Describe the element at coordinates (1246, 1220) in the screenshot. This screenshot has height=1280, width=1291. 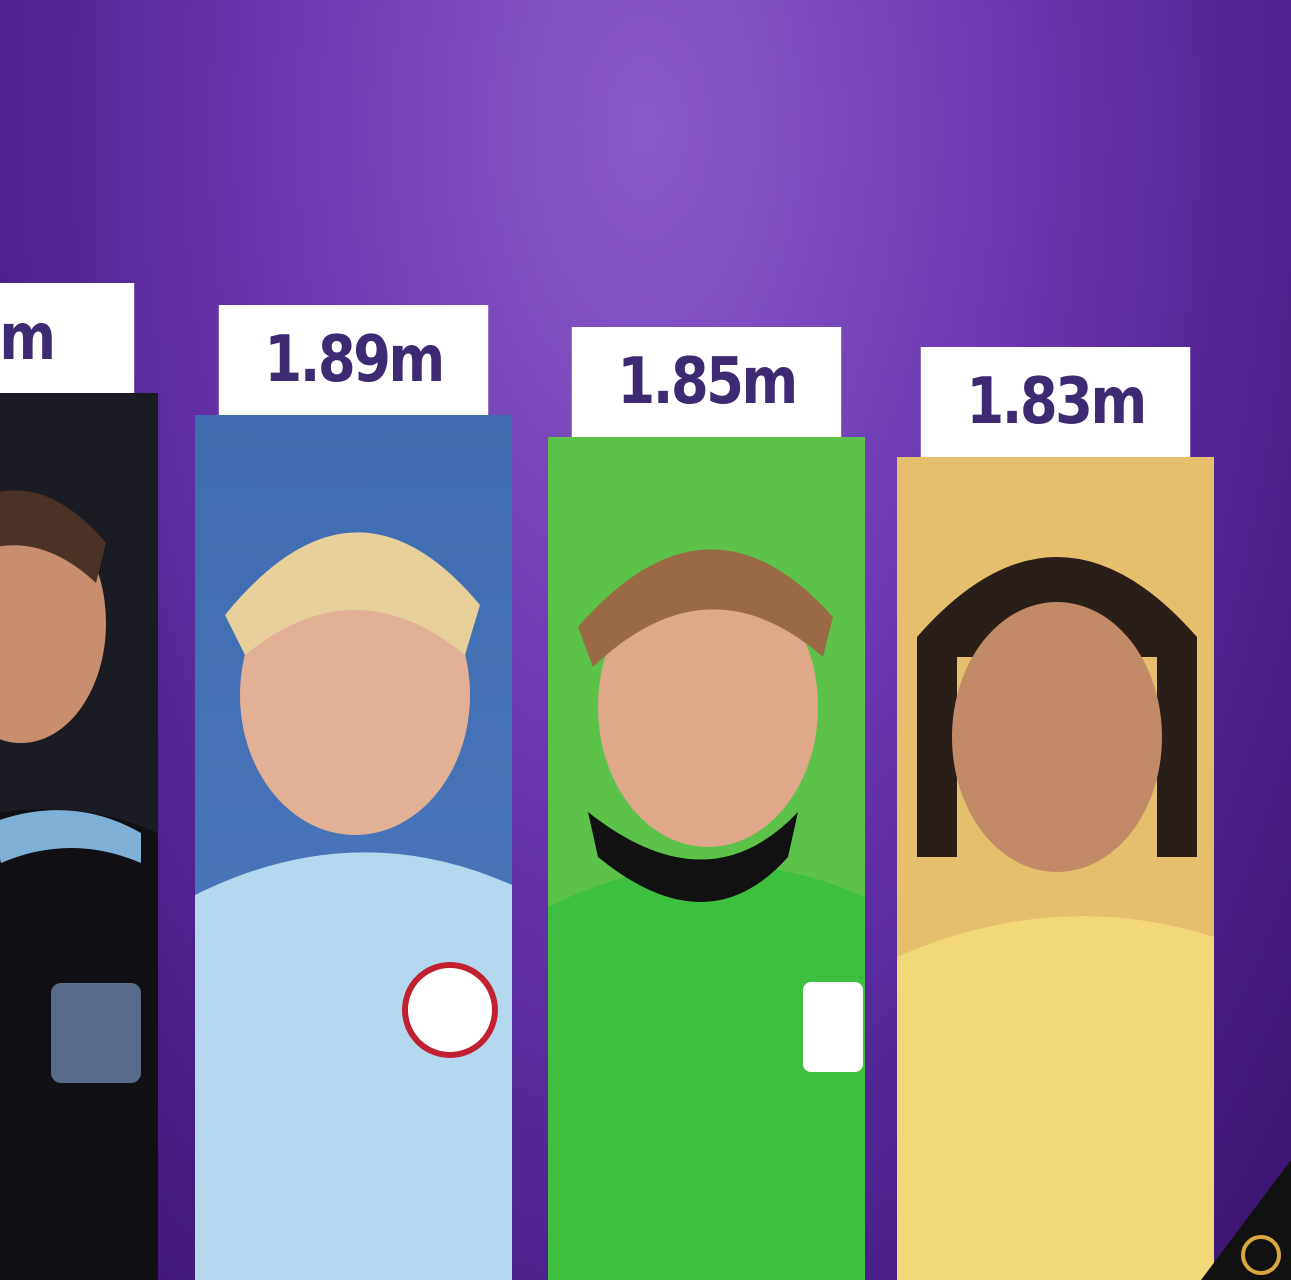
I see `brand-logo` at that location.